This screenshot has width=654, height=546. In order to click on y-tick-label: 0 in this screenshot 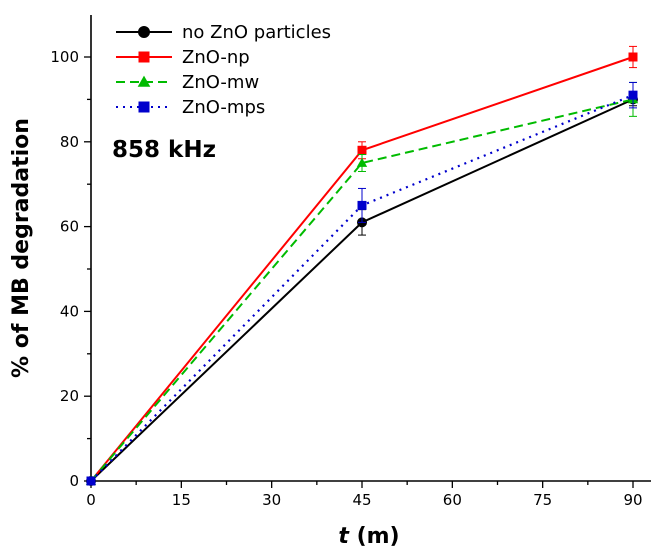, I will do `click(74, 481)`.